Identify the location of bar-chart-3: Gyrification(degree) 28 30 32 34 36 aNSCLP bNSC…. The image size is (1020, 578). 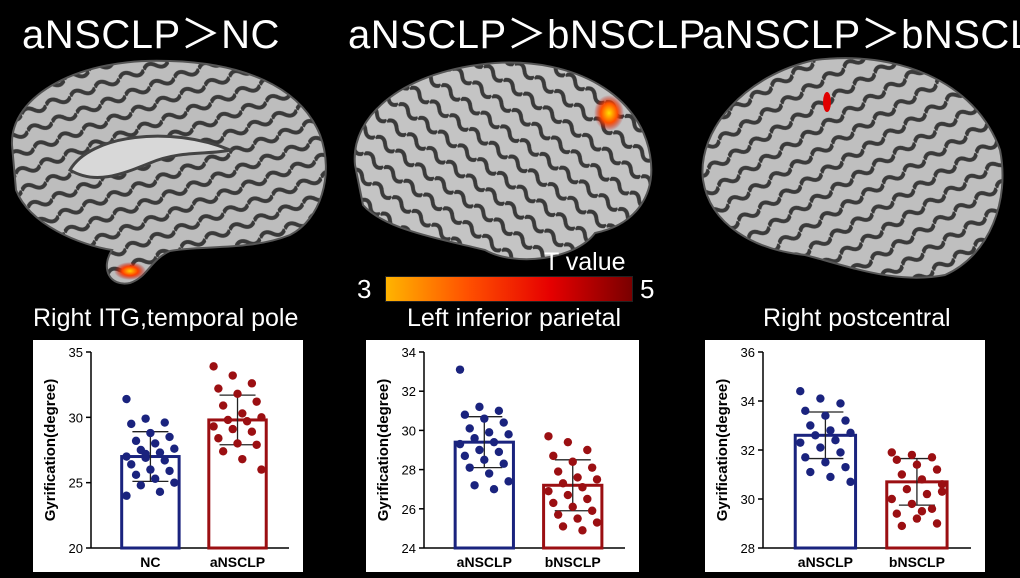
(845, 456).